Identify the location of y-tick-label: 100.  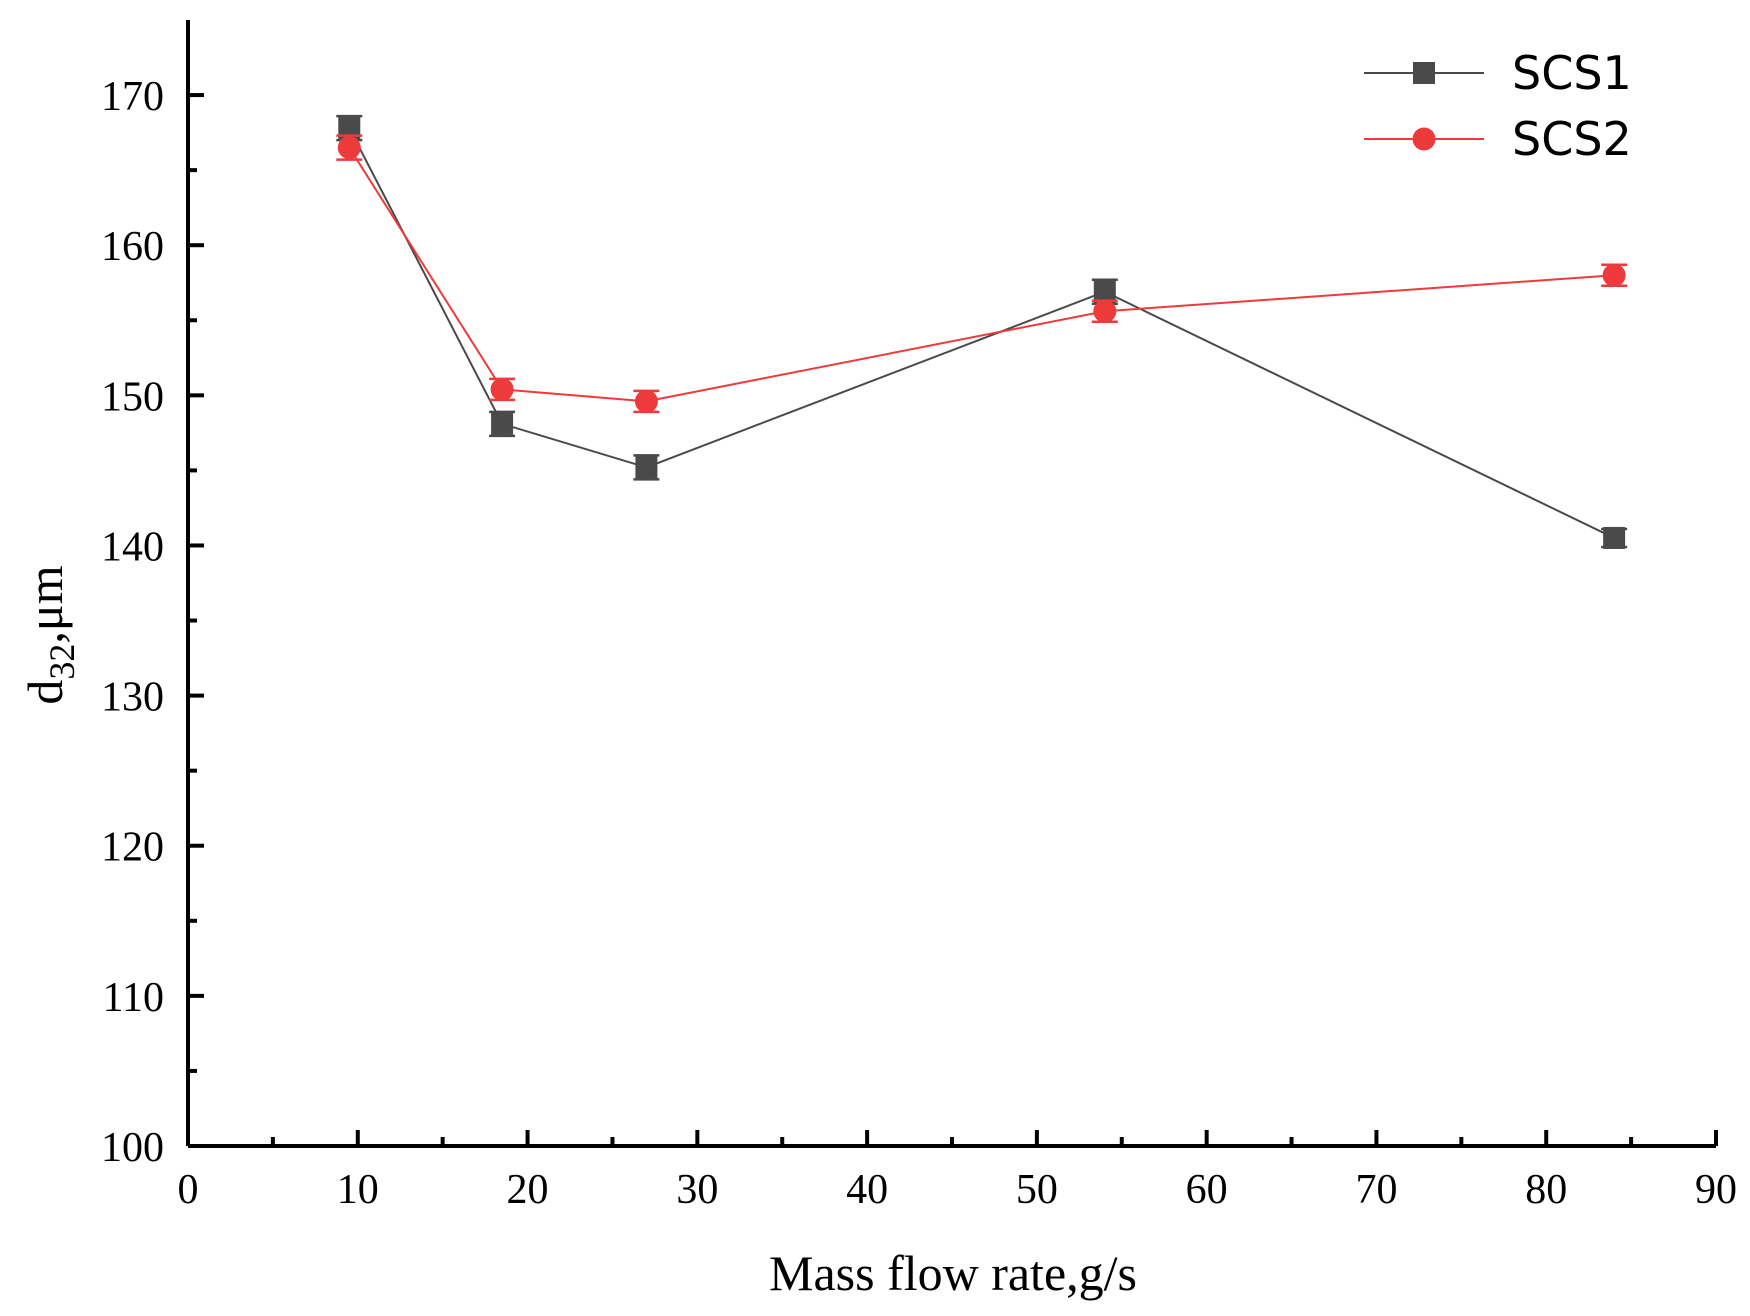
(132, 1148).